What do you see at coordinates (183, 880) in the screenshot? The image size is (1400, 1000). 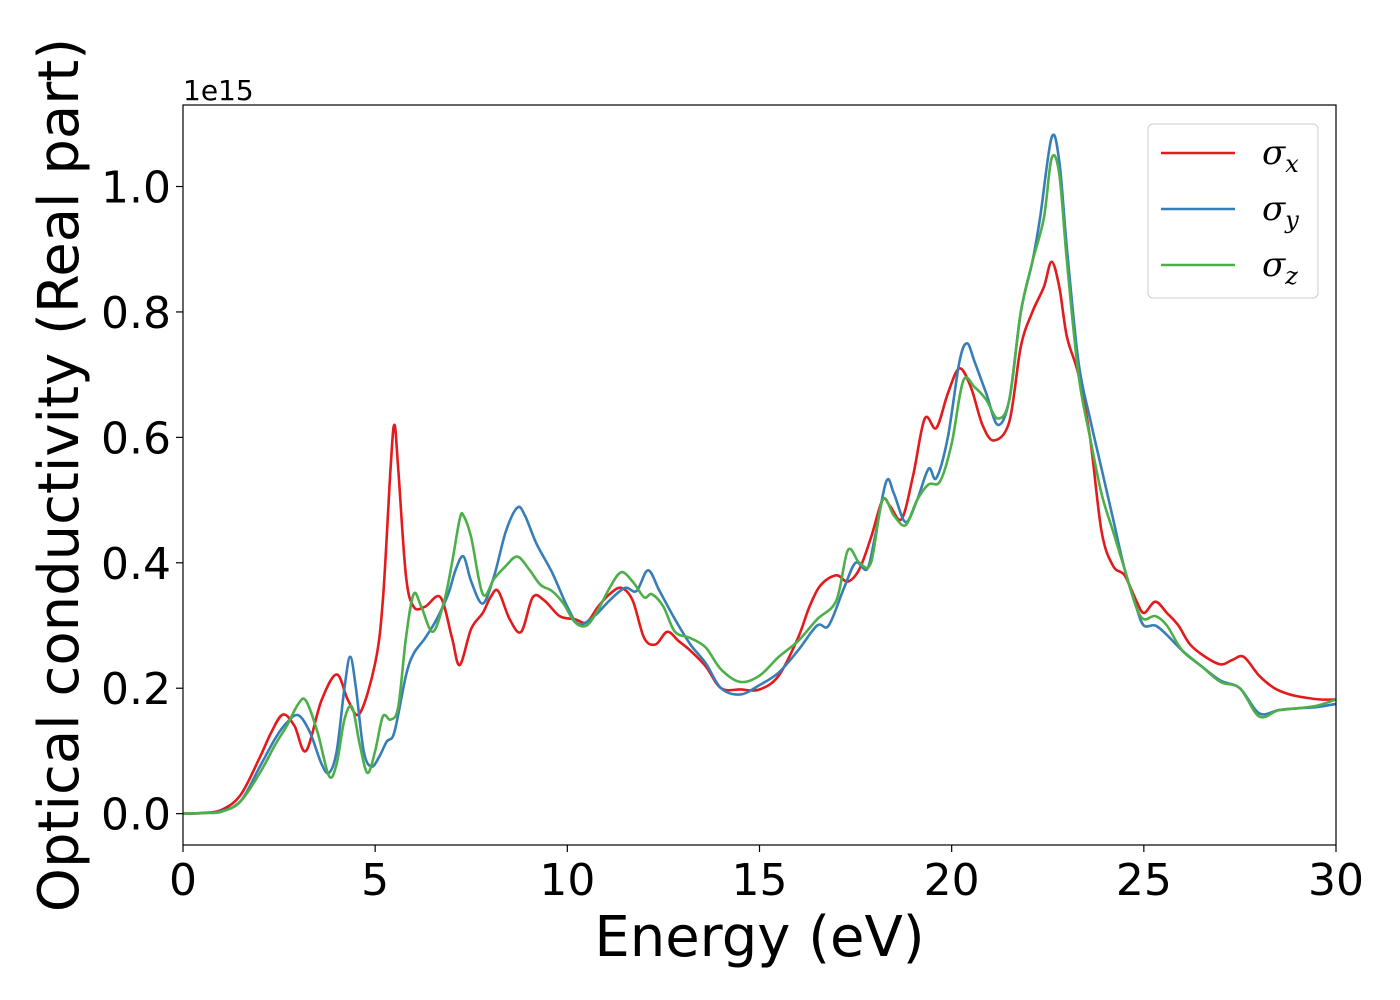 I see `x-tick-label: 0` at bounding box center [183, 880].